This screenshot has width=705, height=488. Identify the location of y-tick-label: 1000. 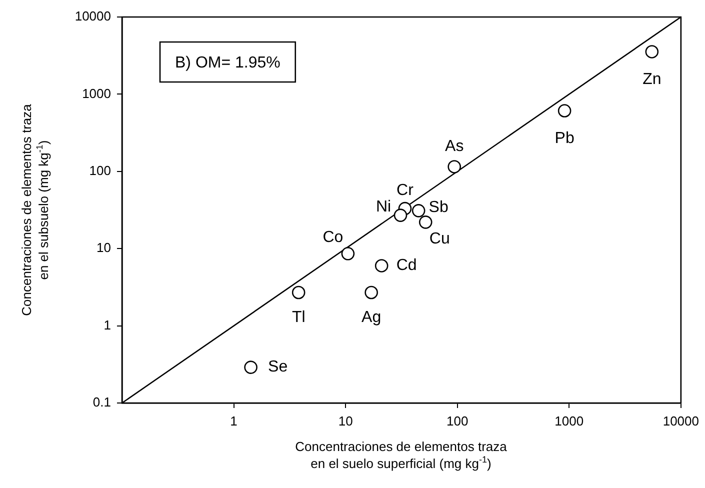
(96, 93).